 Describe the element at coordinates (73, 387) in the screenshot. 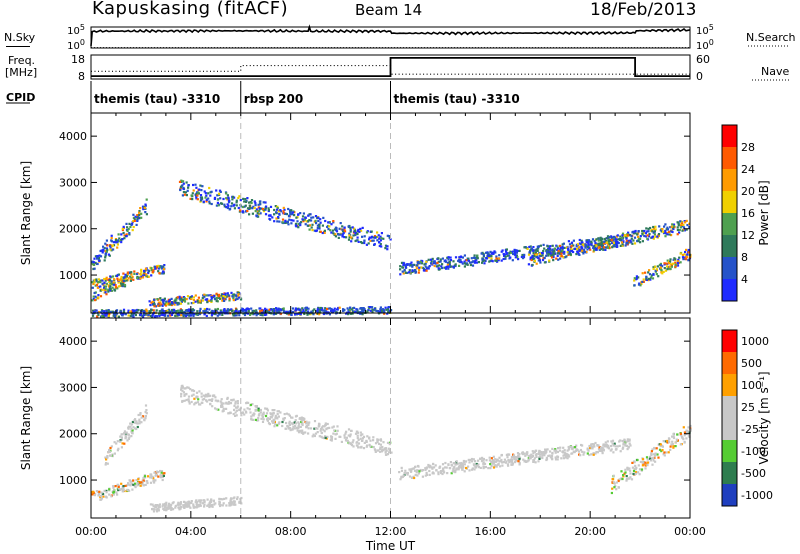

I see `velocity-ytick-label: 3000` at that location.